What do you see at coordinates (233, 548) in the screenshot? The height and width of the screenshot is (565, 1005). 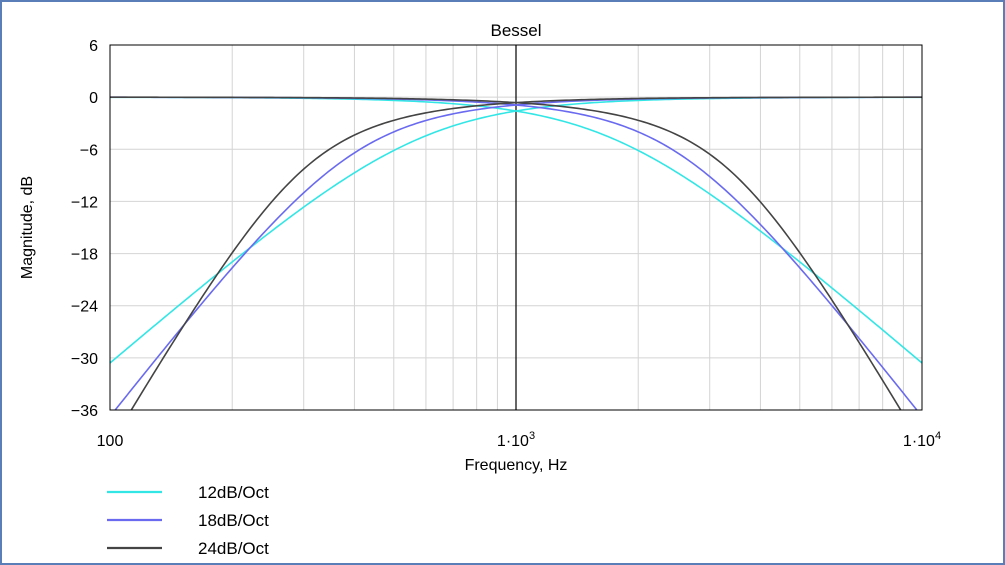 I see `legend-label: 24dB/Oct` at bounding box center [233, 548].